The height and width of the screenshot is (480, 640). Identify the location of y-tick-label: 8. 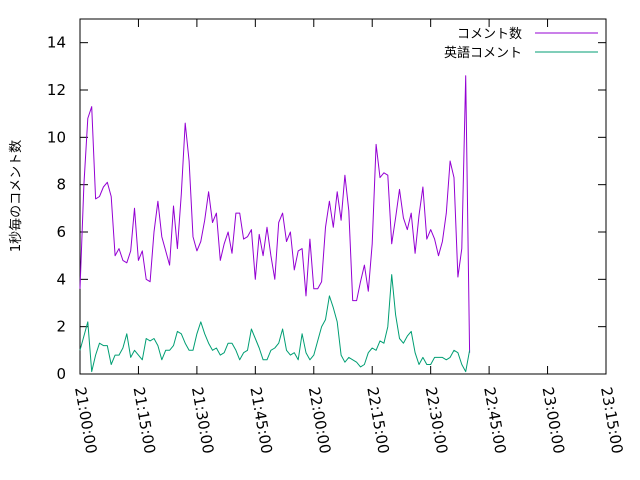
(61, 185).